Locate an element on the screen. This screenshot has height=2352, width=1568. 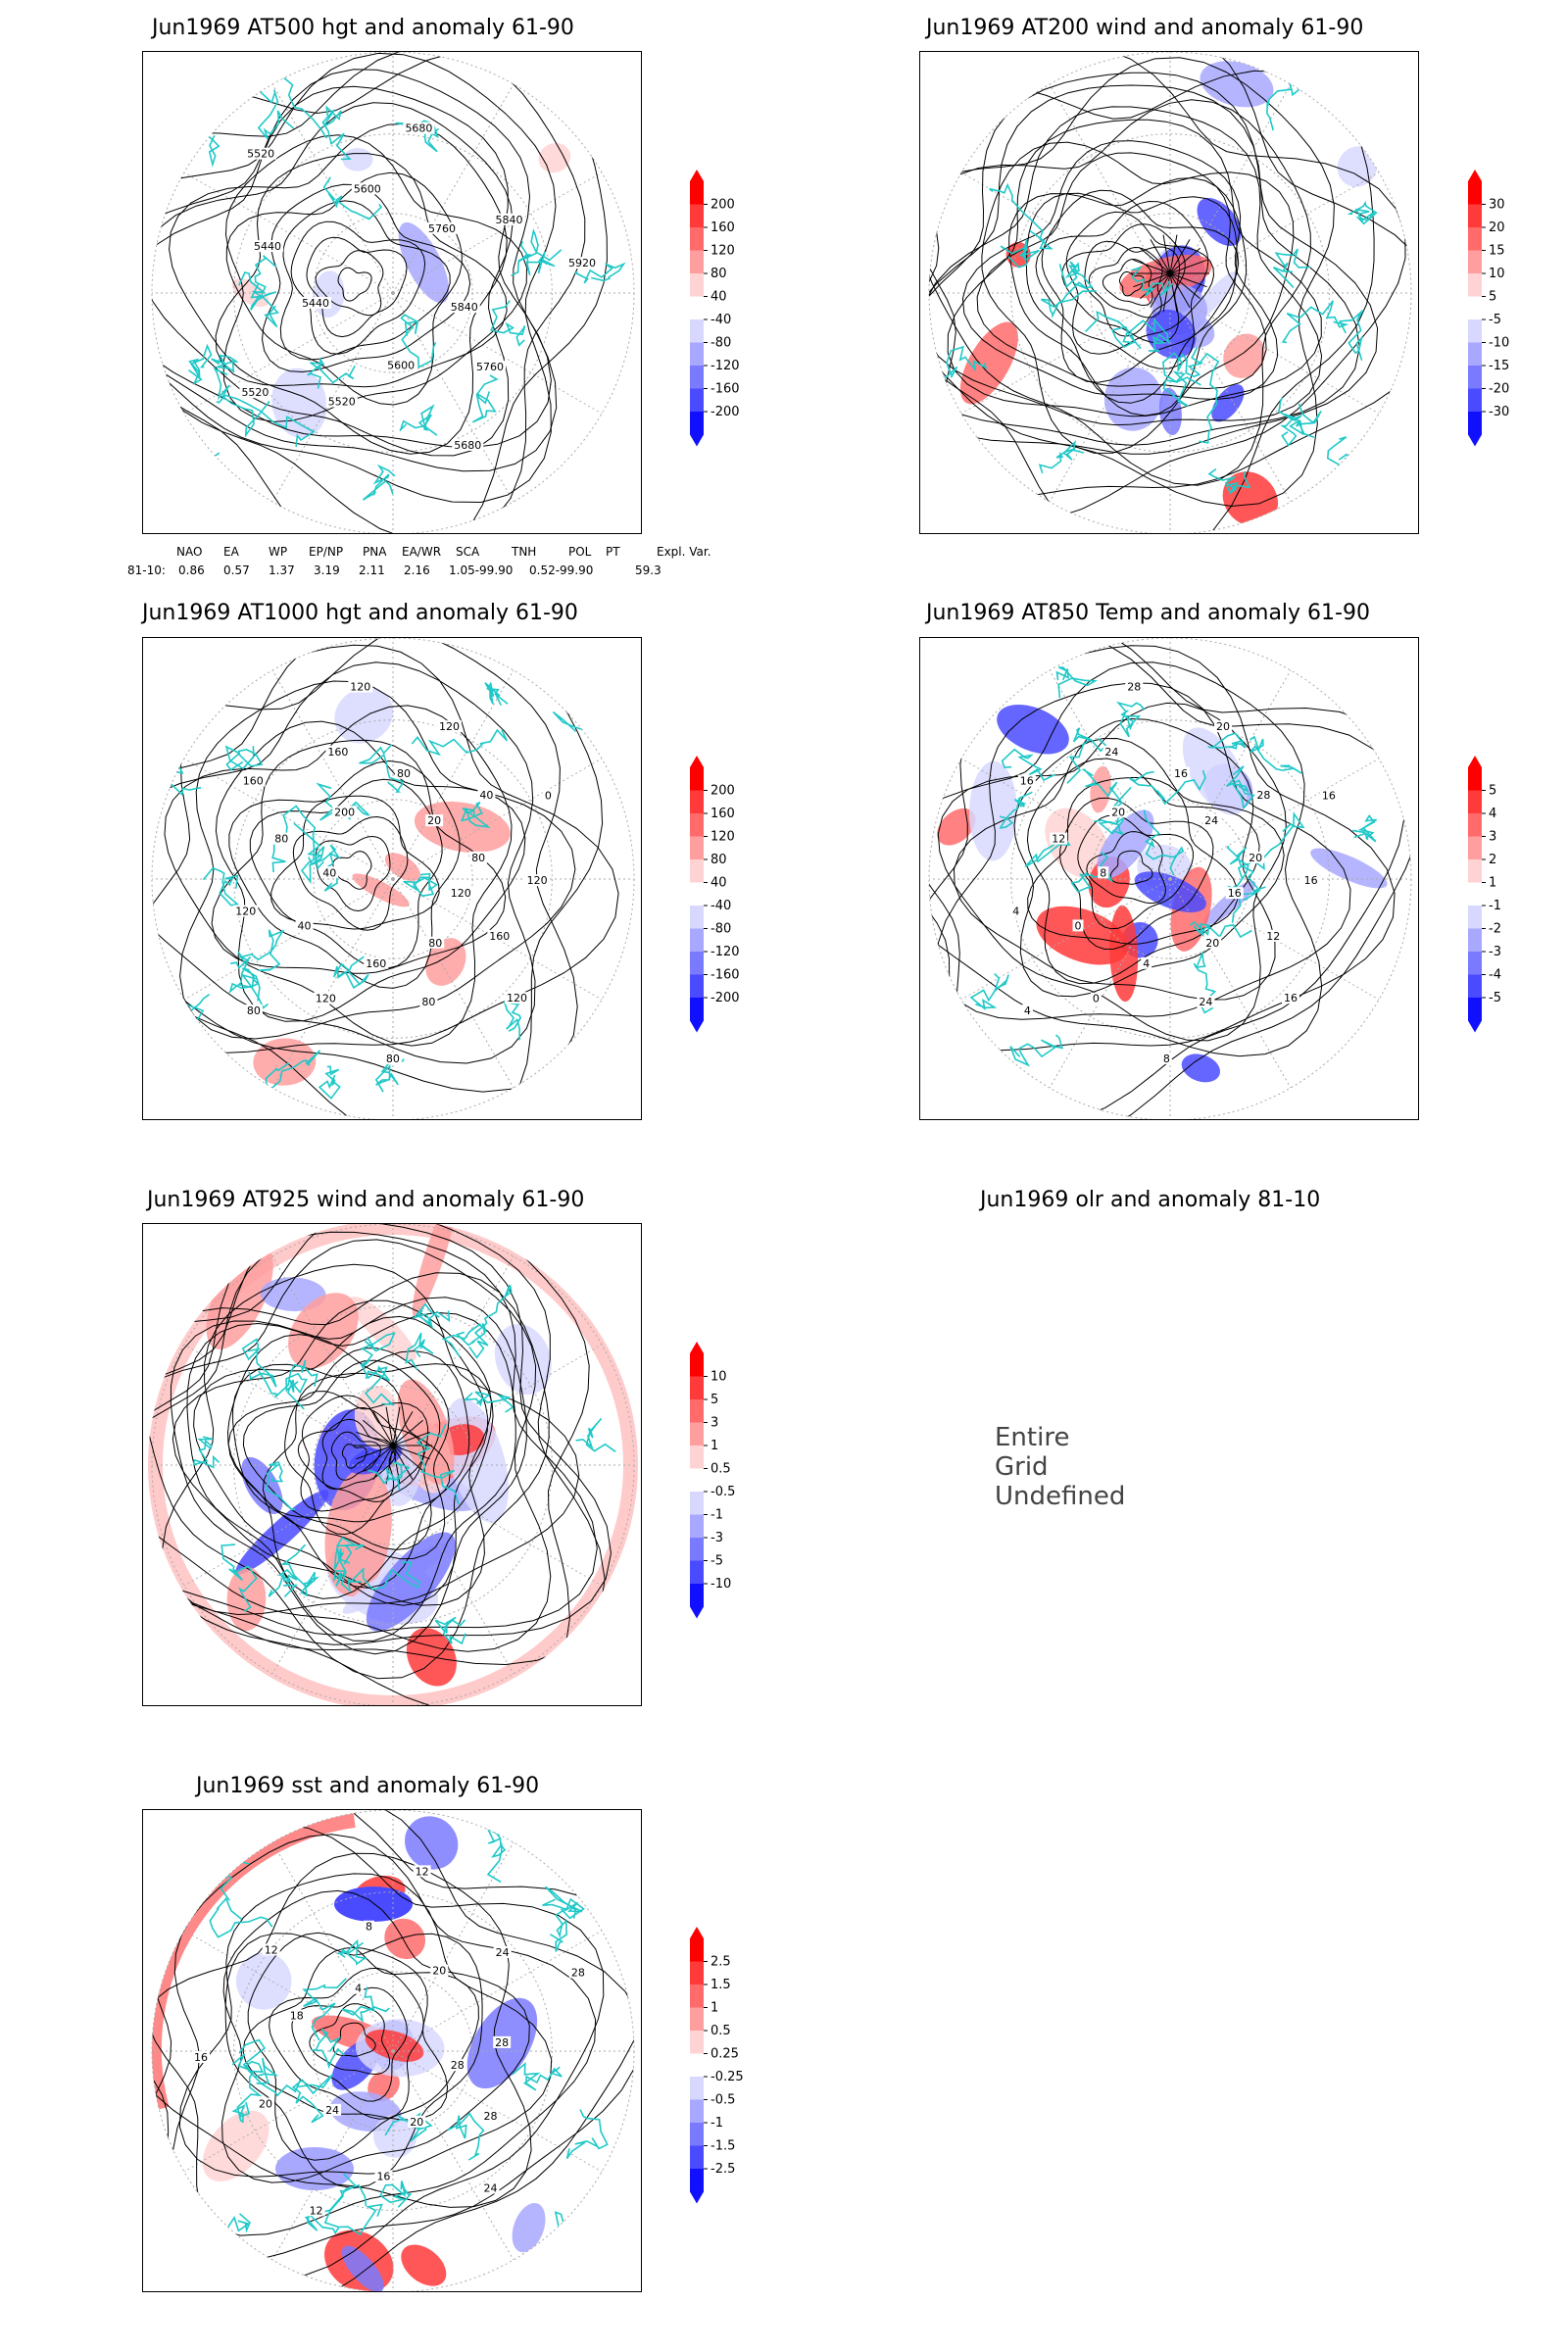
contour-label: 0 is located at coordinates (548, 795).